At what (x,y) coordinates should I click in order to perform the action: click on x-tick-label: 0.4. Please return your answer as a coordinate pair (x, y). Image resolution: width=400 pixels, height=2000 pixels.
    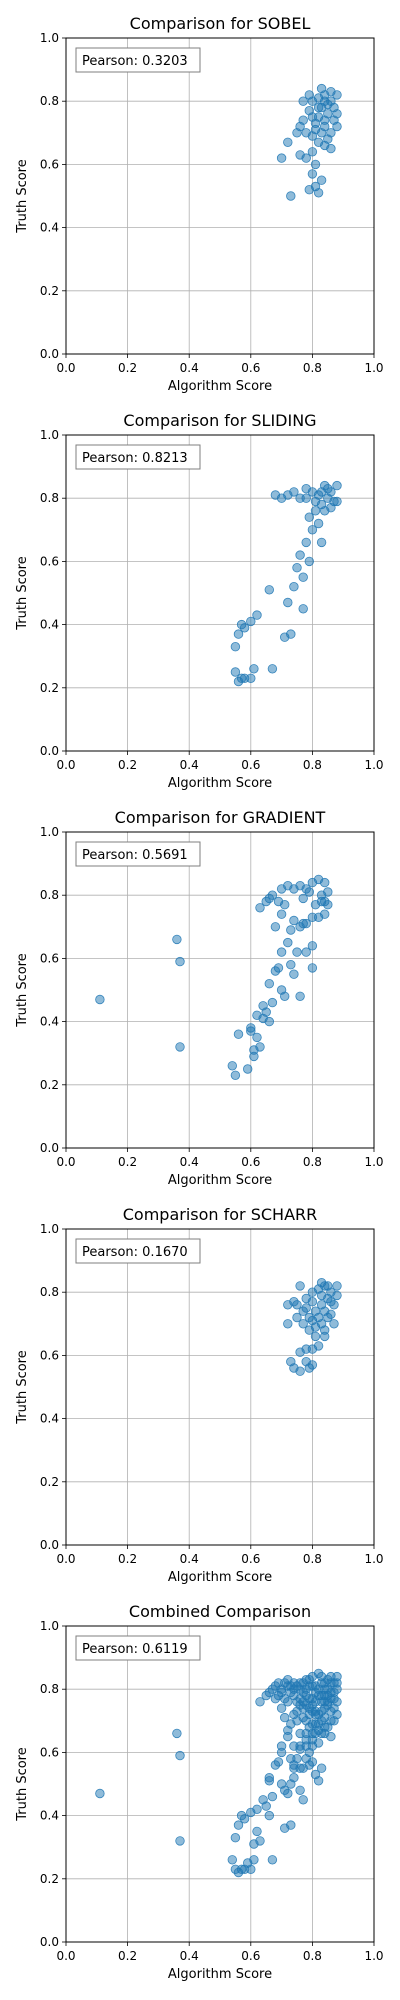
    Looking at the image, I should click on (189, 1956).